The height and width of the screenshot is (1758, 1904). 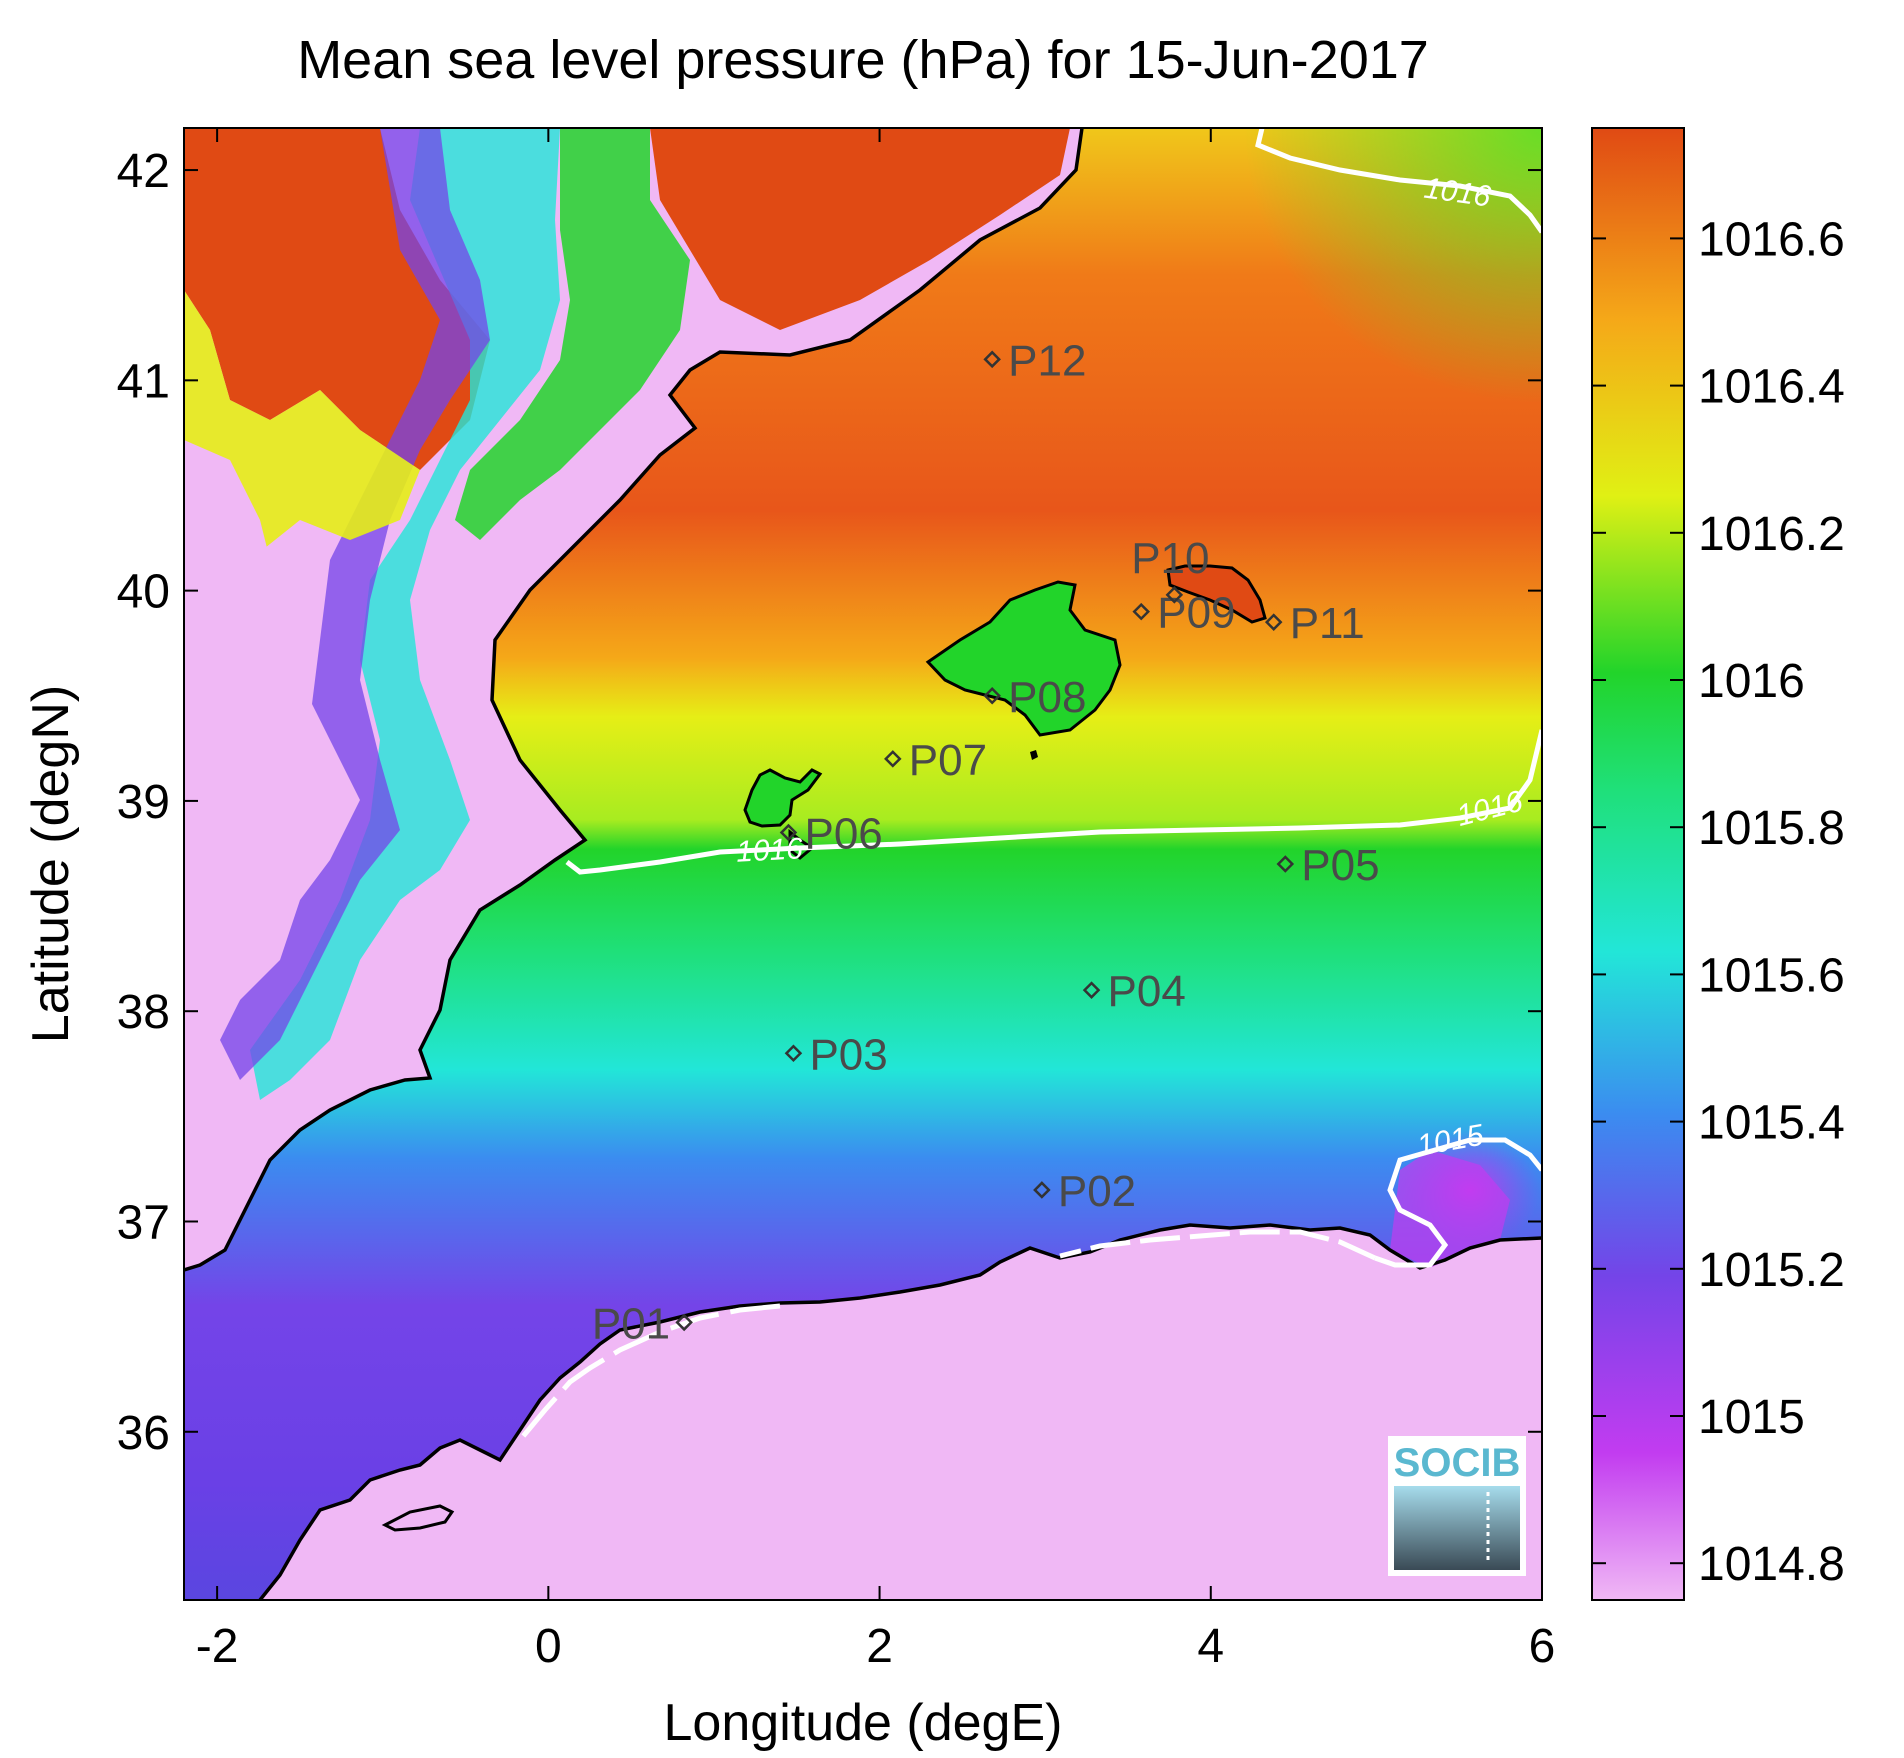 What do you see at coordinates (1327, 623) in the screenshot?
I see `station-label: P11` at bounding box center [1327, 623].